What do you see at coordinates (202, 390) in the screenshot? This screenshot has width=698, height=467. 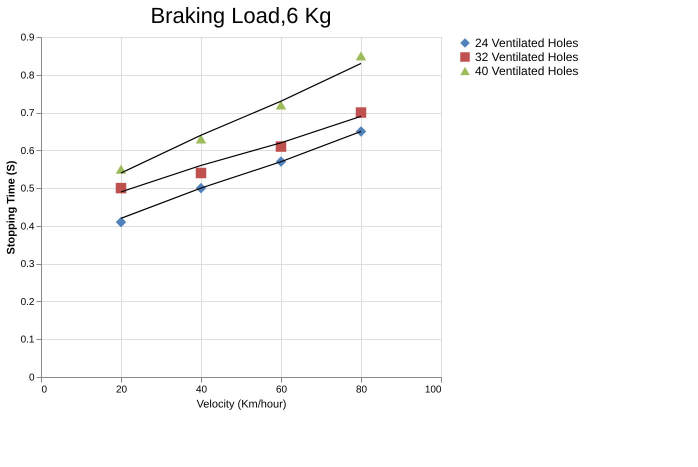 I see `x-tick-label: 40` at bounding box center [202, 390].